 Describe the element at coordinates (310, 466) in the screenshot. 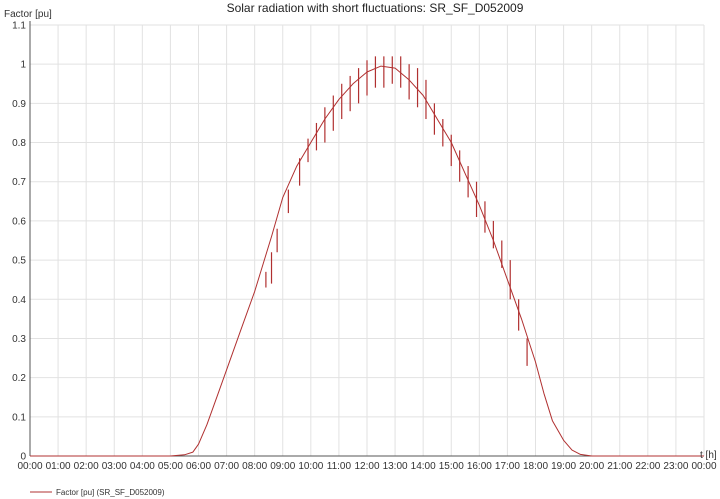

I see `x-tick-label: 10:00` at that location.